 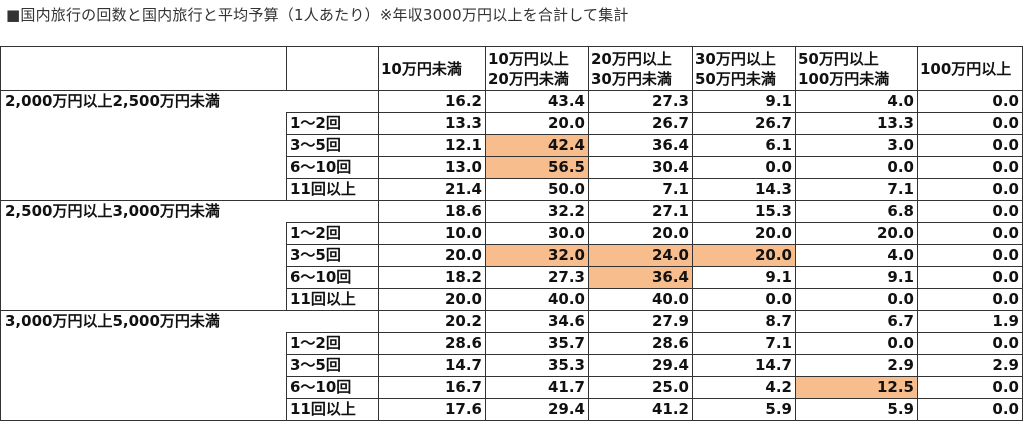 I want to click on total-cell: 27.9, so click(x=640, y=321).